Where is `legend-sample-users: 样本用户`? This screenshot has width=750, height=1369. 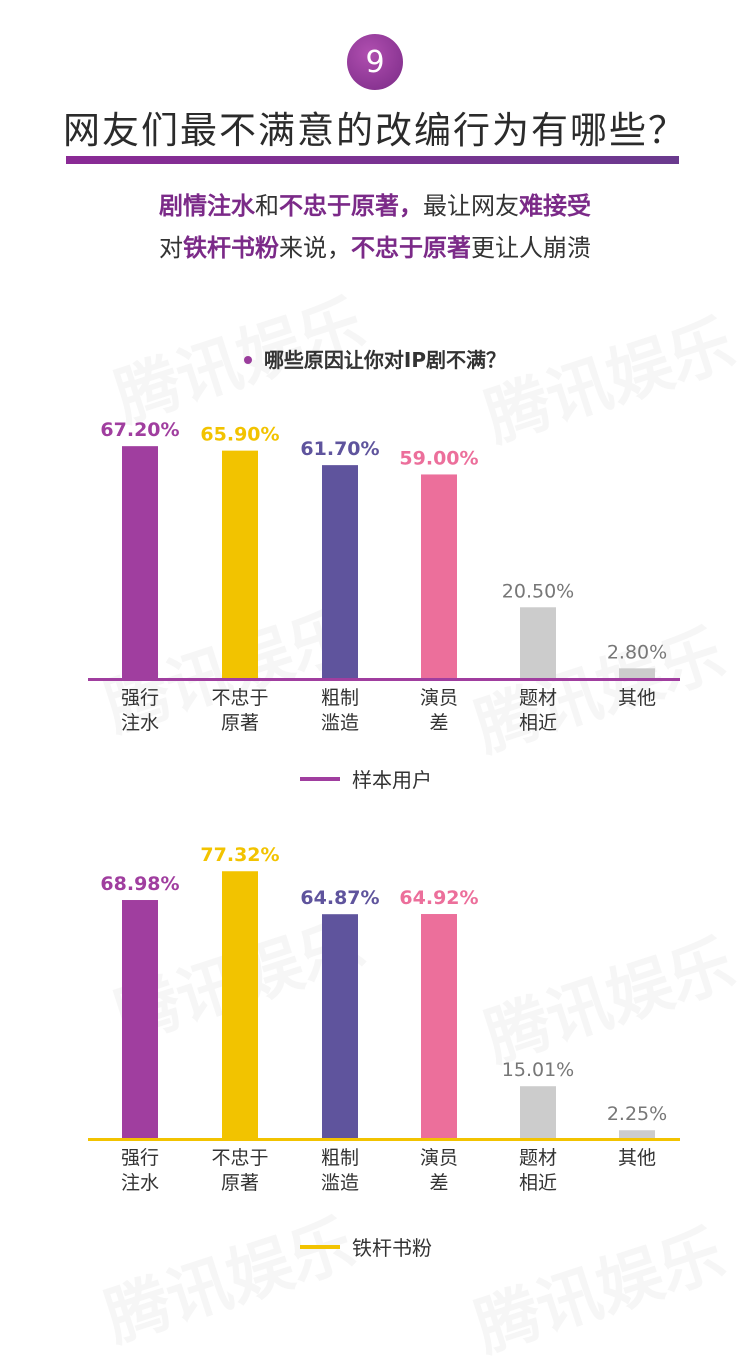
legend-sample-users: 样本用户 is located at coordinates (366, 778).